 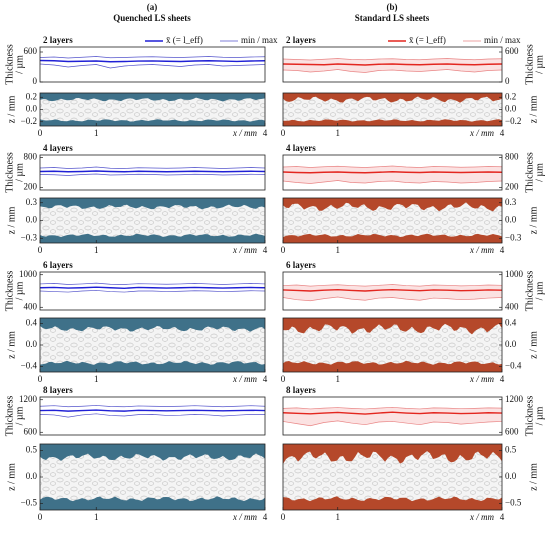 What do you see at coordinates (513, 366) in the screenshot?
I see `y-tick-label: −0.4` at bounding box center [513, 366].